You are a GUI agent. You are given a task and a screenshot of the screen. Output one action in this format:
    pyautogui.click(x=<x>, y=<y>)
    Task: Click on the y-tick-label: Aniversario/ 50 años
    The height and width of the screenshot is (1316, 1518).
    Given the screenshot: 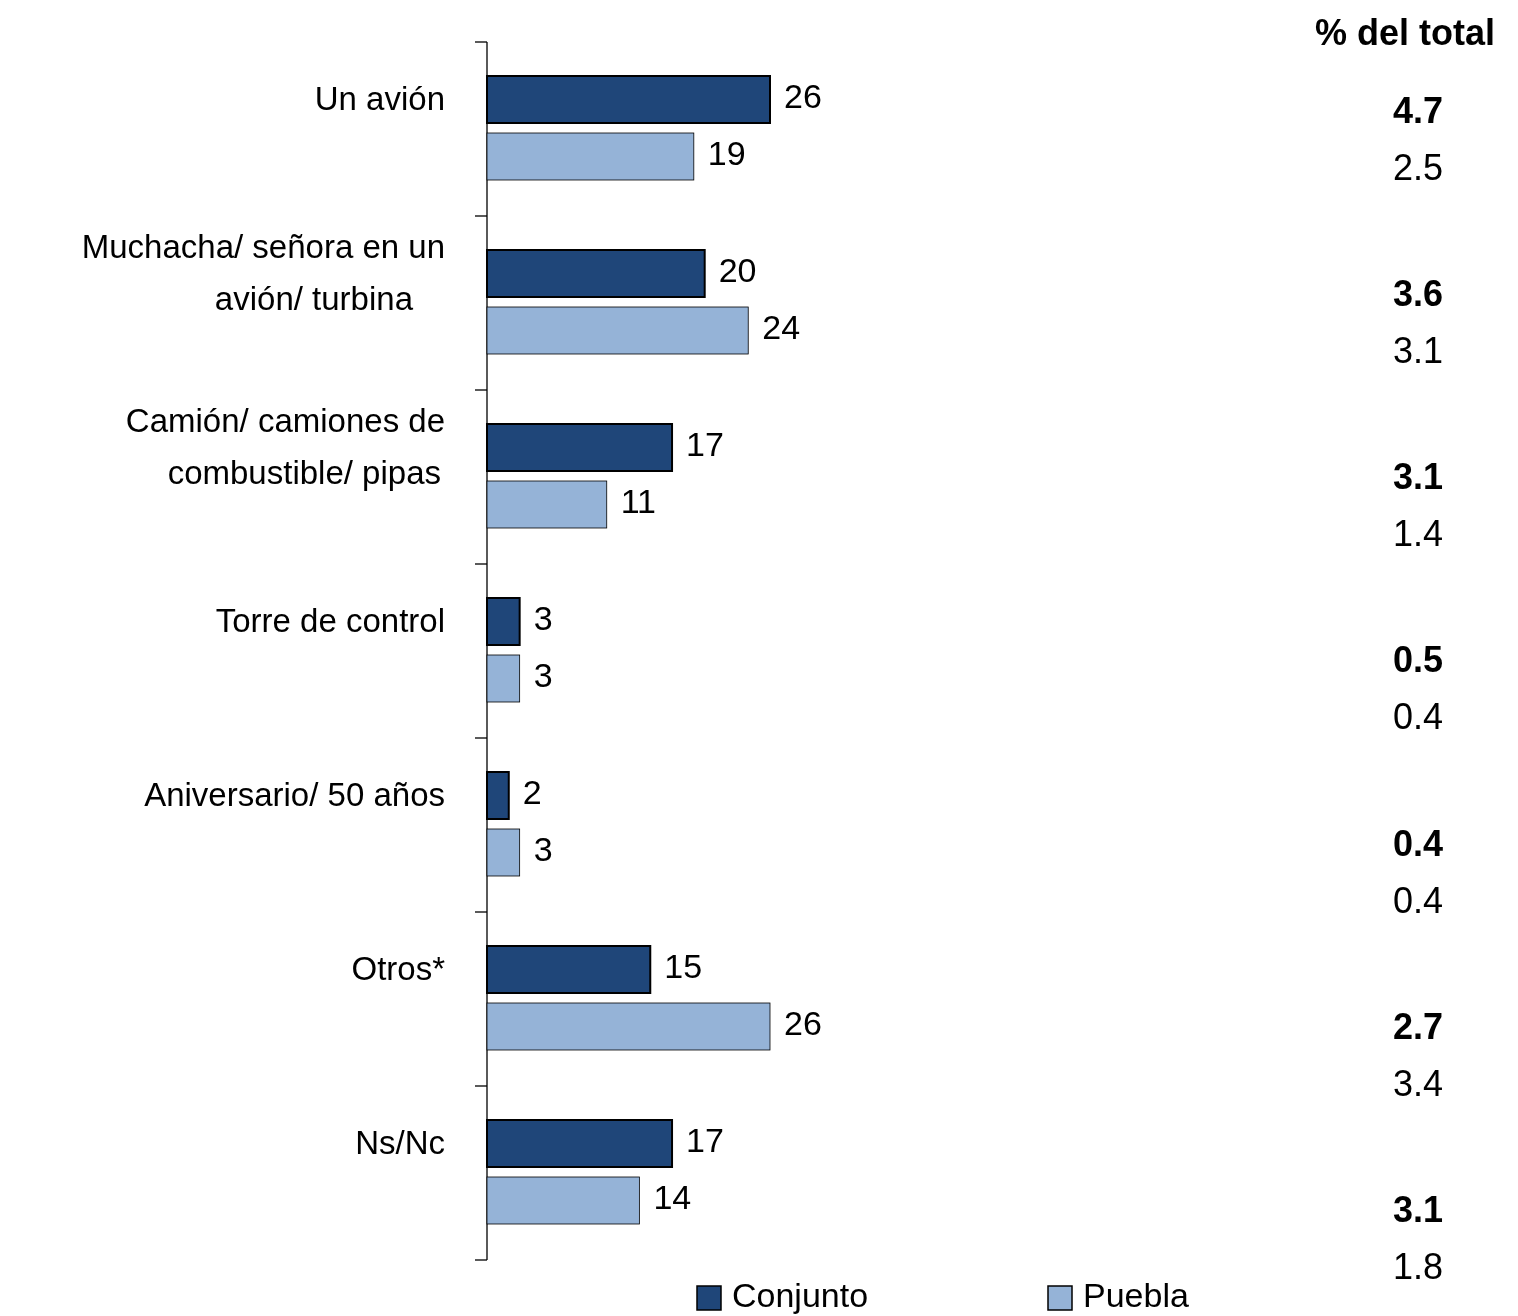 What is the action you would take?
    pyautogui.click(x=294, y=794)
    